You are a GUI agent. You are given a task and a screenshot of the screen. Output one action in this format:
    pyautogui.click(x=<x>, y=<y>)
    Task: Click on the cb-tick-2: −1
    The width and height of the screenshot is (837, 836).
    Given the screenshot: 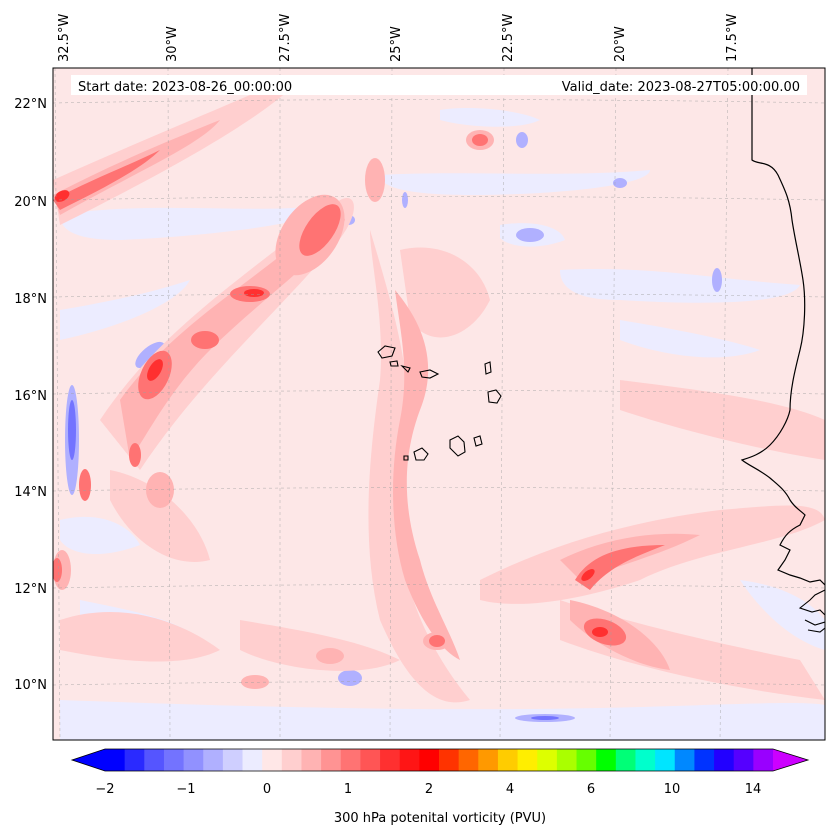 What is the action you would take?
    pyautogui.click(x=185, y=789)
    